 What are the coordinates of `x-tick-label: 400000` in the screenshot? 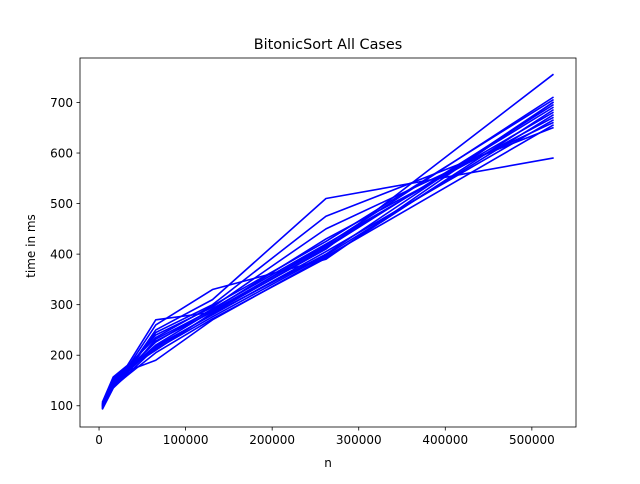 It's located at (445, 440).